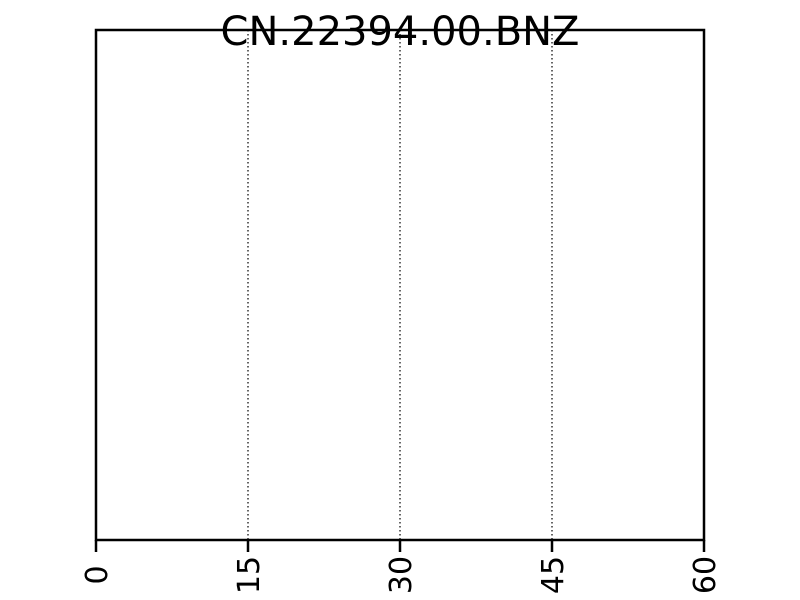 Image resolution: width=800 pixels, height=600 pixels. What do you see at coordinates (400, 32) in the screenshot?
I see `chart-title: CN.22394.00.BNZ` at bounding box center [400, 32].